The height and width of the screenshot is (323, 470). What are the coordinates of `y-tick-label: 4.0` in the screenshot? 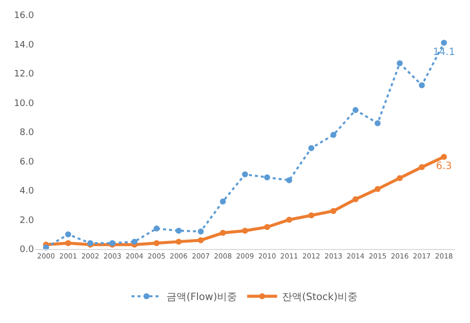 It's located at (27, 191).